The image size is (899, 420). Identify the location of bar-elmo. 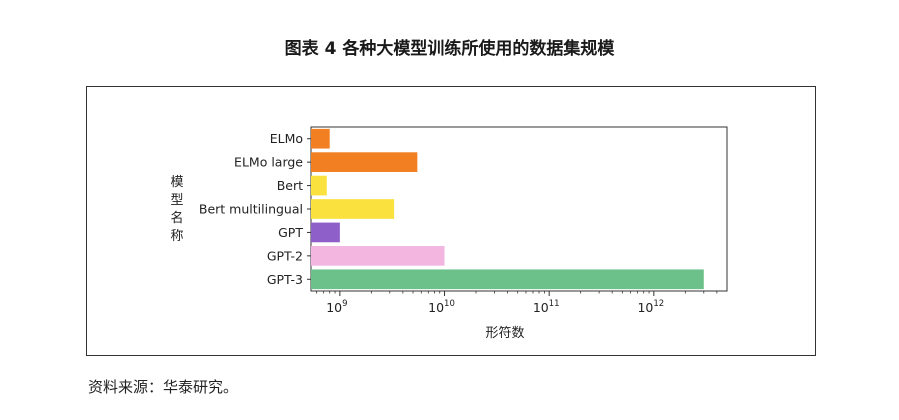
(320, 138).